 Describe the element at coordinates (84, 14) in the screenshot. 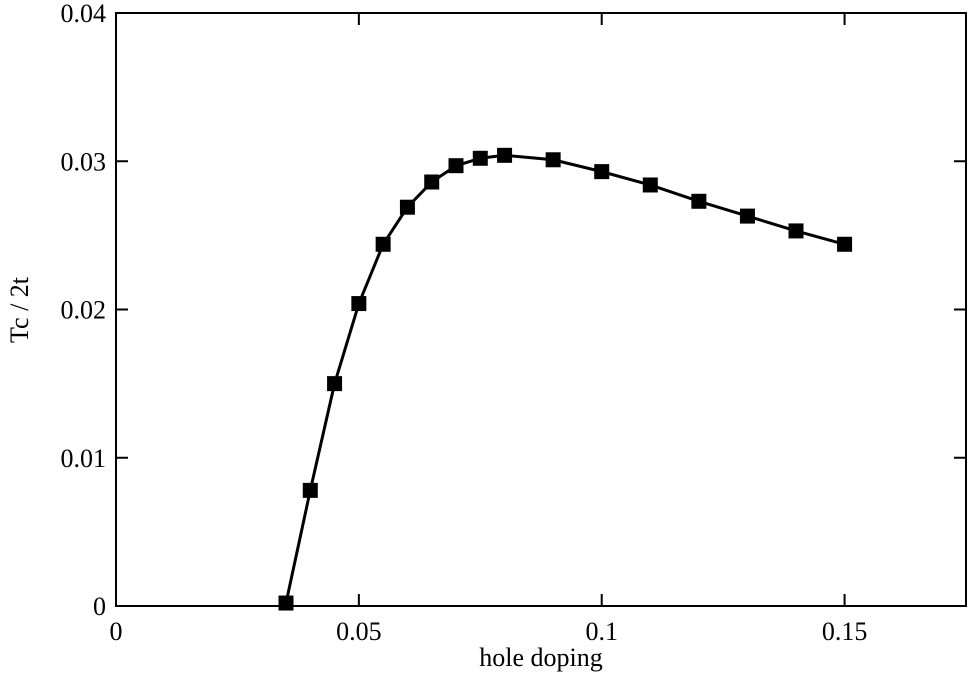

I see `y-tick-label: 0.04` at that location.